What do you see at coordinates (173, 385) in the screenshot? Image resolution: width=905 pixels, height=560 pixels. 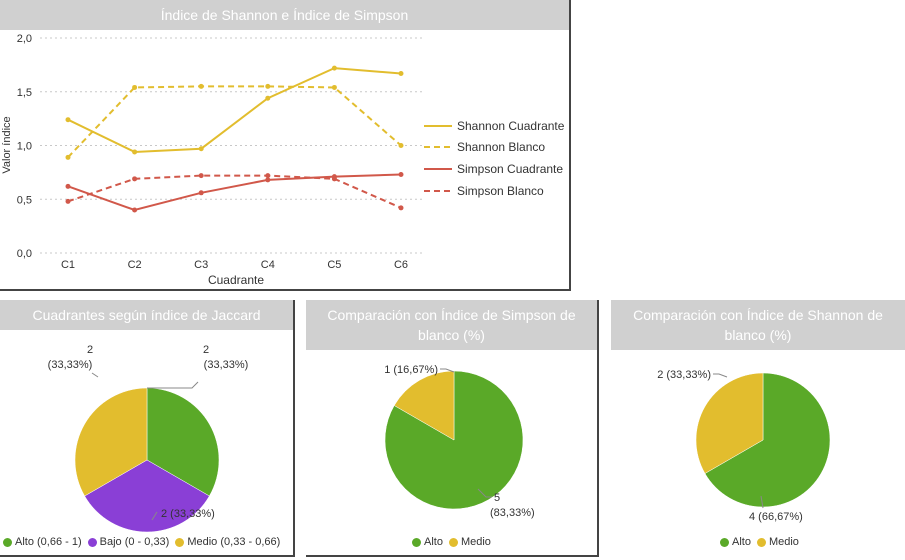 I see `leader-line-alto` at bounding box center [173, 385].